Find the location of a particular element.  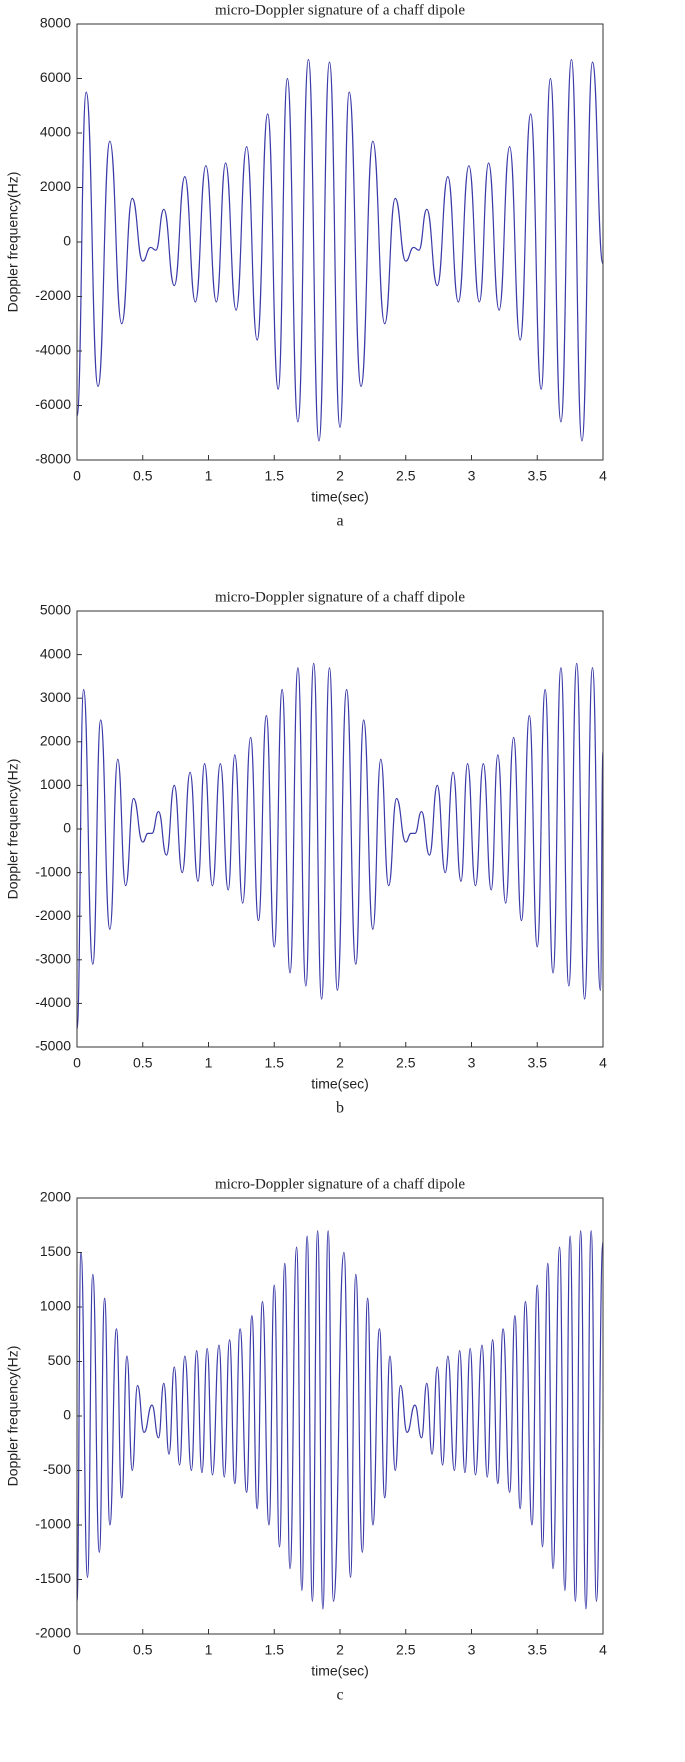

y-tick-label: -3000 is located at coordinates (53, 959).